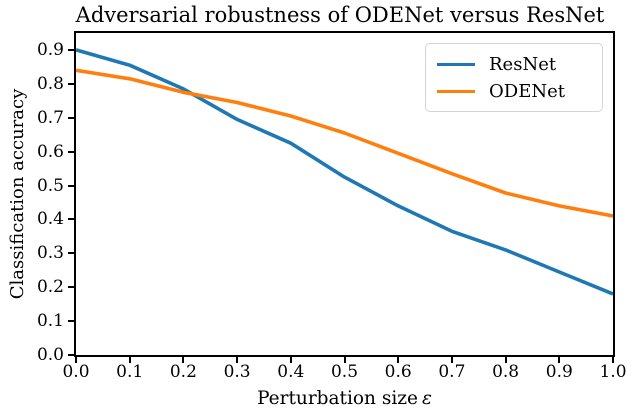  I want to click on legend-entry-resnet: ResNet, so click(514, 65).